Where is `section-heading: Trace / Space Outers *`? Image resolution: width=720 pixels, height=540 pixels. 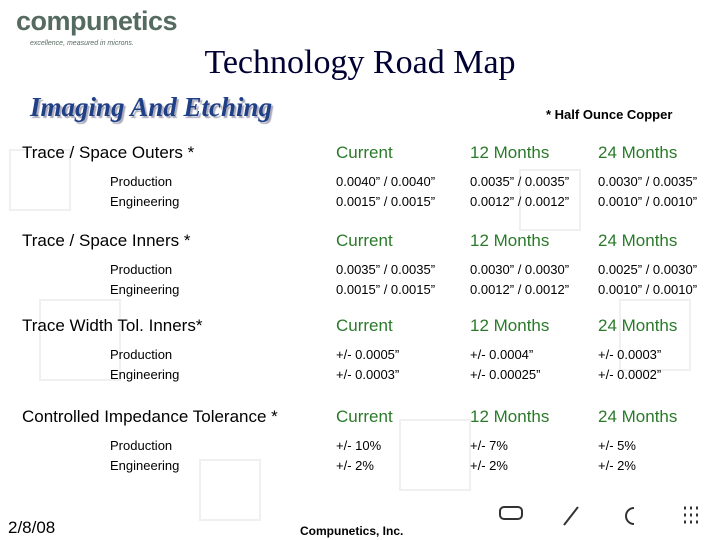
section-heading: Trace / Space Outers * is located at coordinates (108, 152).